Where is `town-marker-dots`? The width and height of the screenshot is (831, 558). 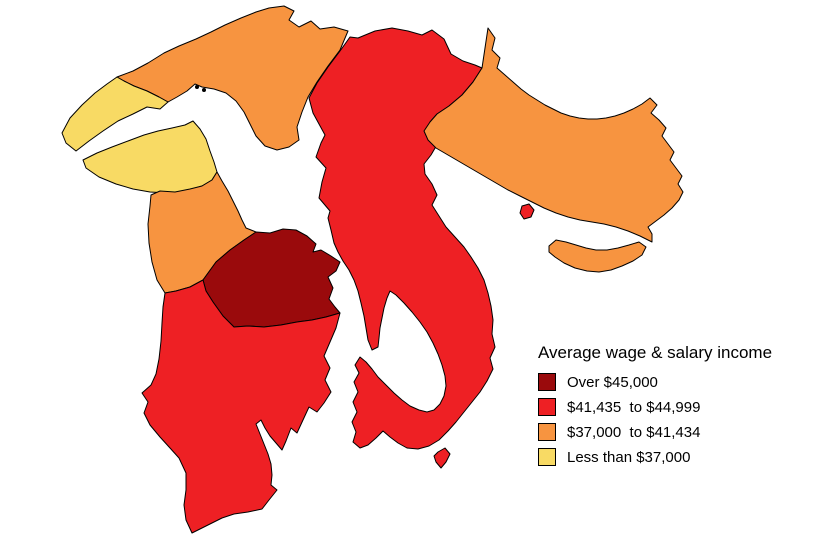 town-marker-dots is located at coordinates (200, 88).